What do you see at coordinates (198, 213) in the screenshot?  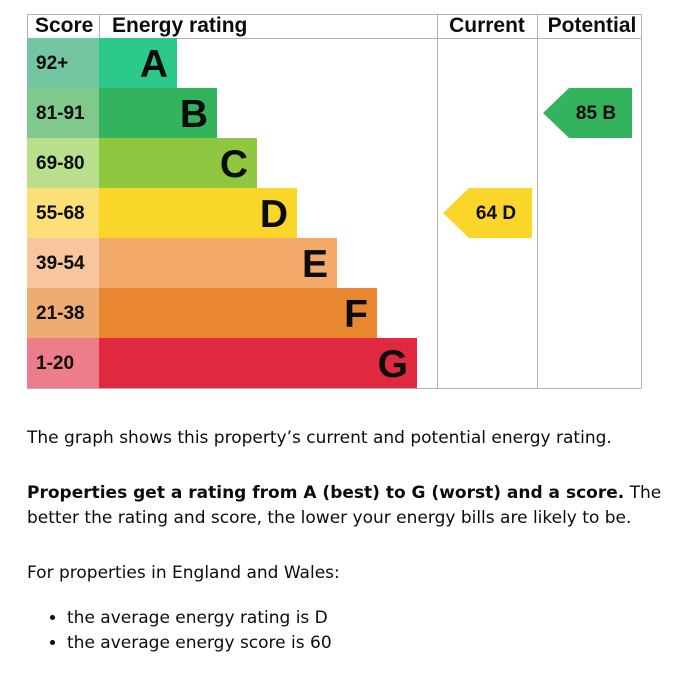 I see `bar-d` at bounding box center [198, 213].